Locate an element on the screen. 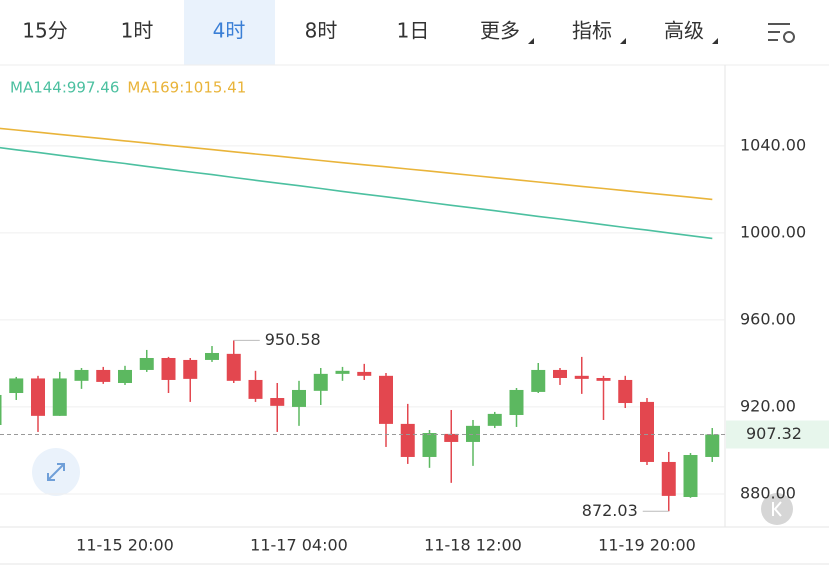 The height and width of the screenshot is (568, 829). tab: 指标 is located at coordinates (592, 31).